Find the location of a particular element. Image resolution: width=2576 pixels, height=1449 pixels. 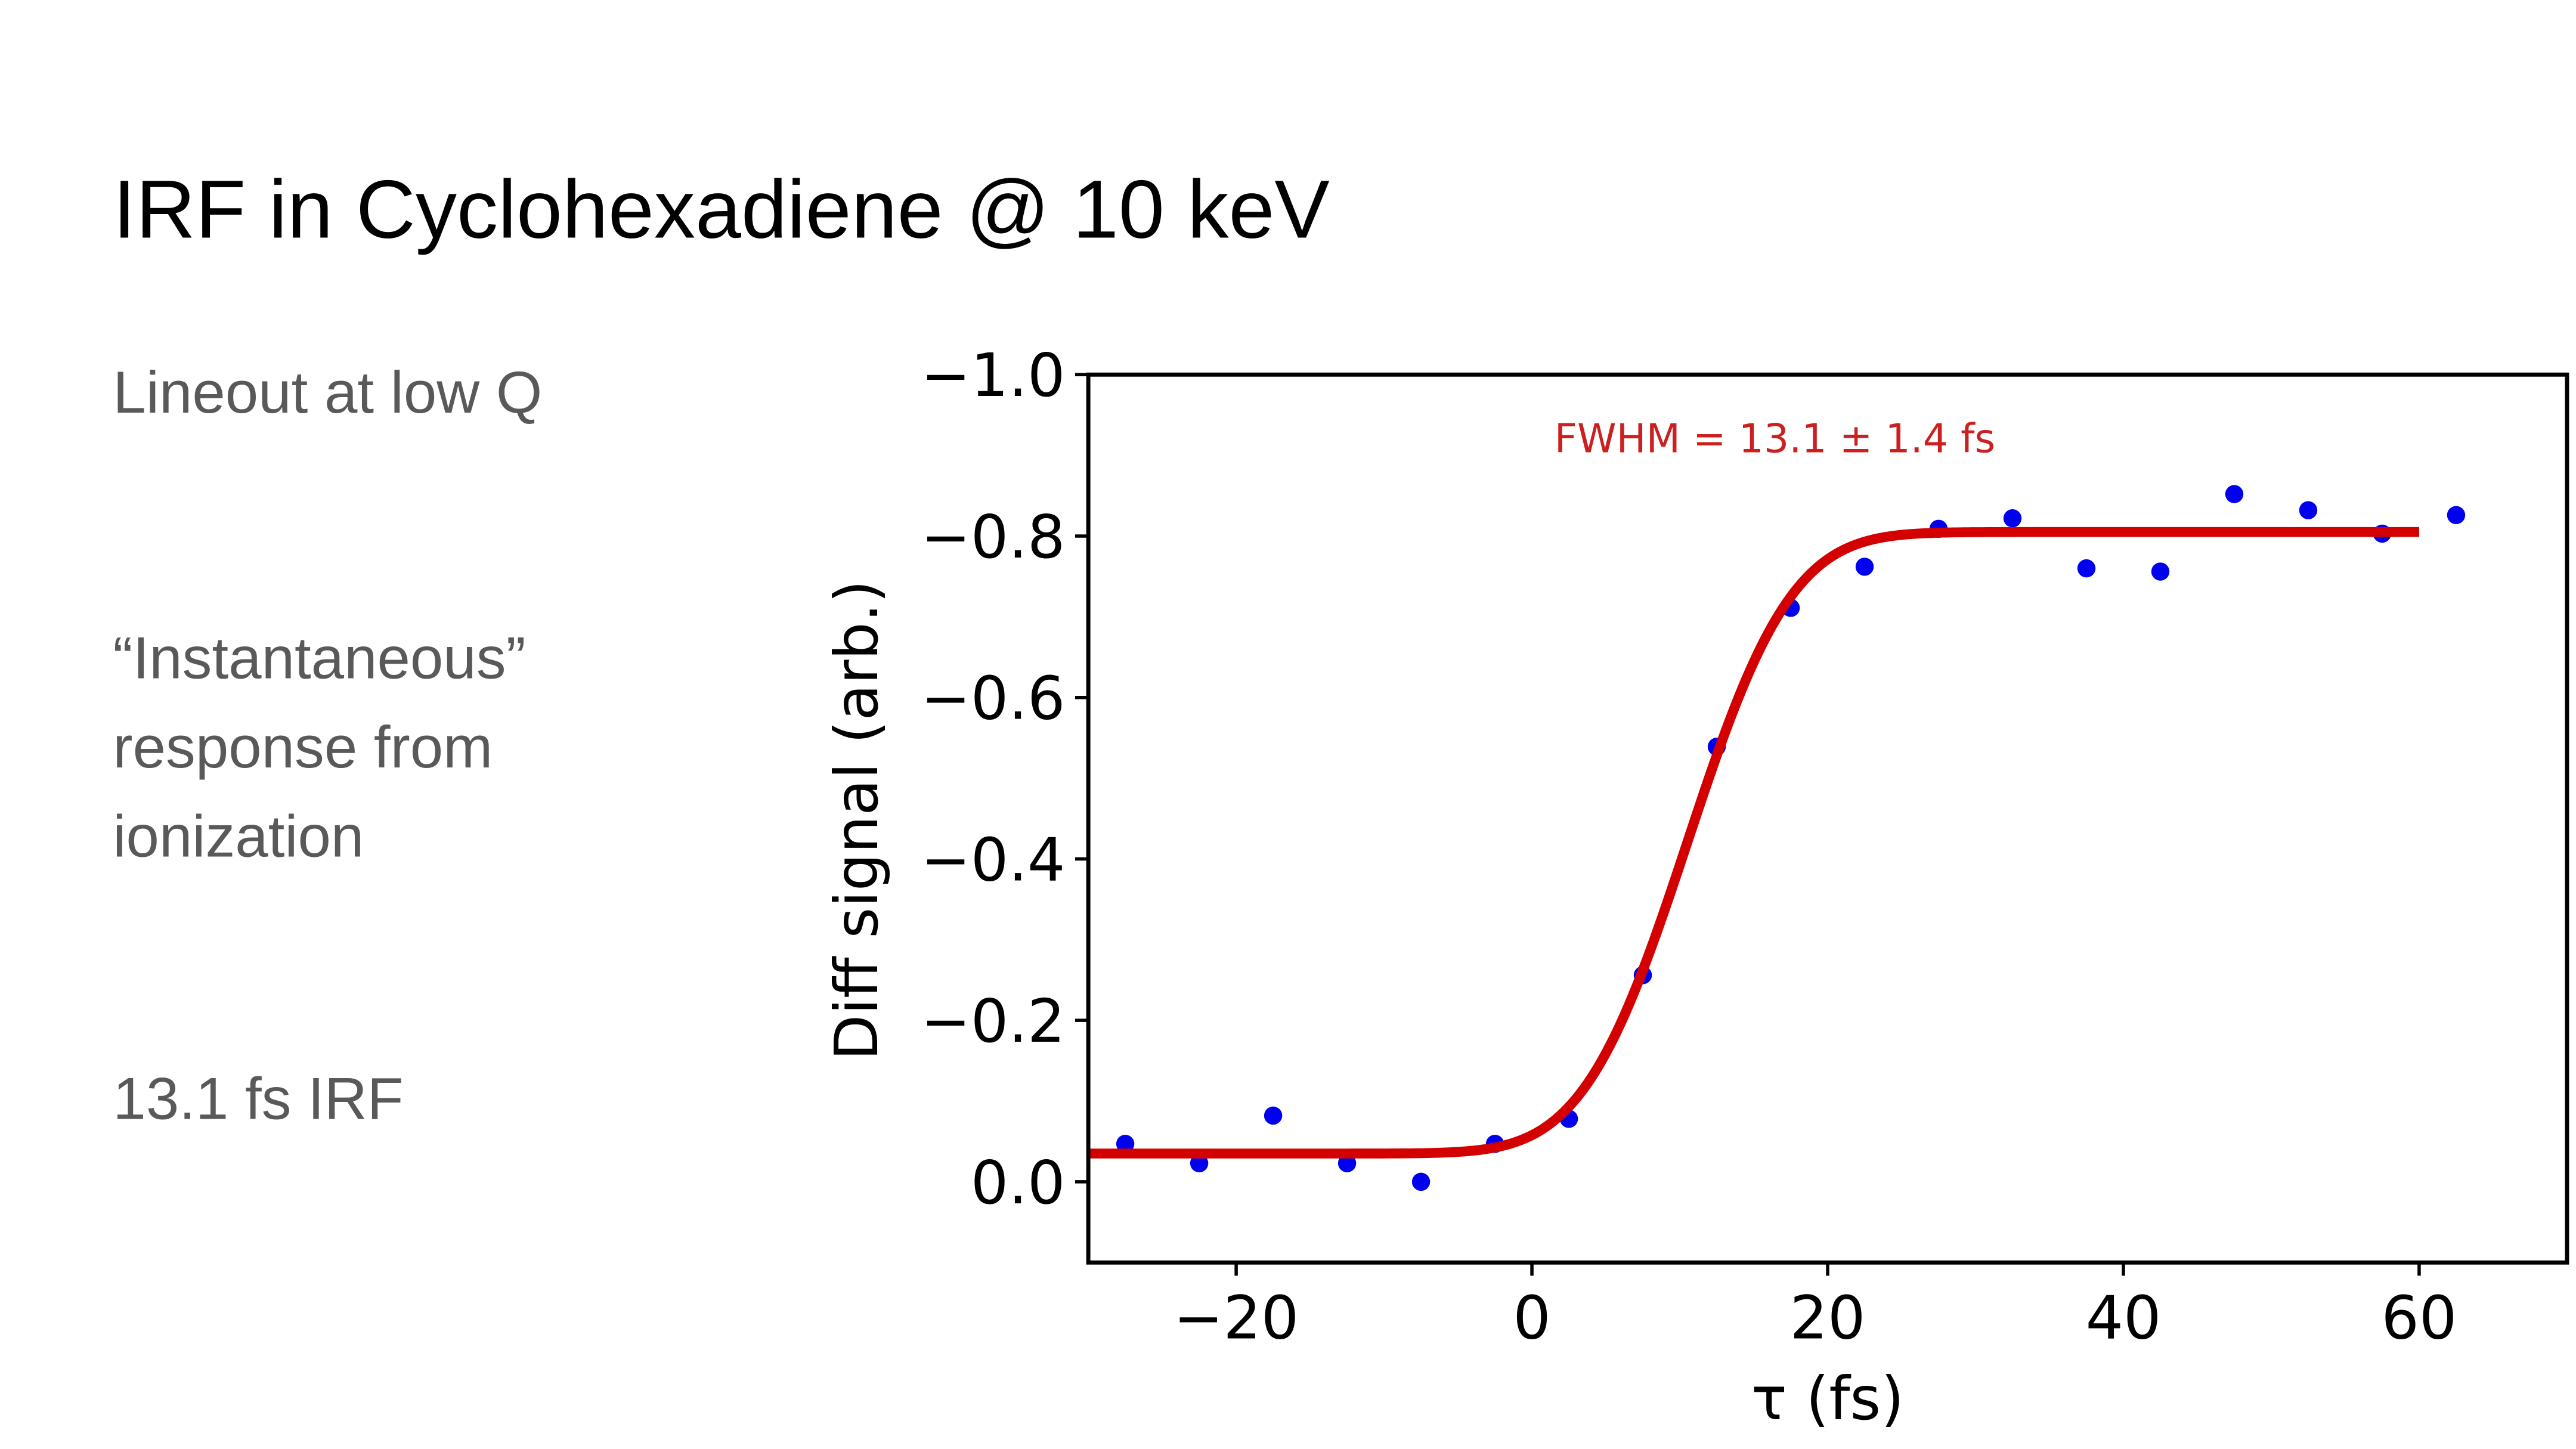

bullet-text: “Instantaneous” is located at coordinates (319, 659).